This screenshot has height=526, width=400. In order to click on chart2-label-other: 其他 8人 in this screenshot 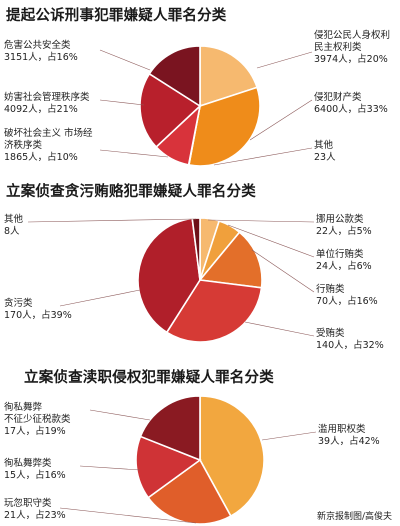, I will do `click(14, 225)`.